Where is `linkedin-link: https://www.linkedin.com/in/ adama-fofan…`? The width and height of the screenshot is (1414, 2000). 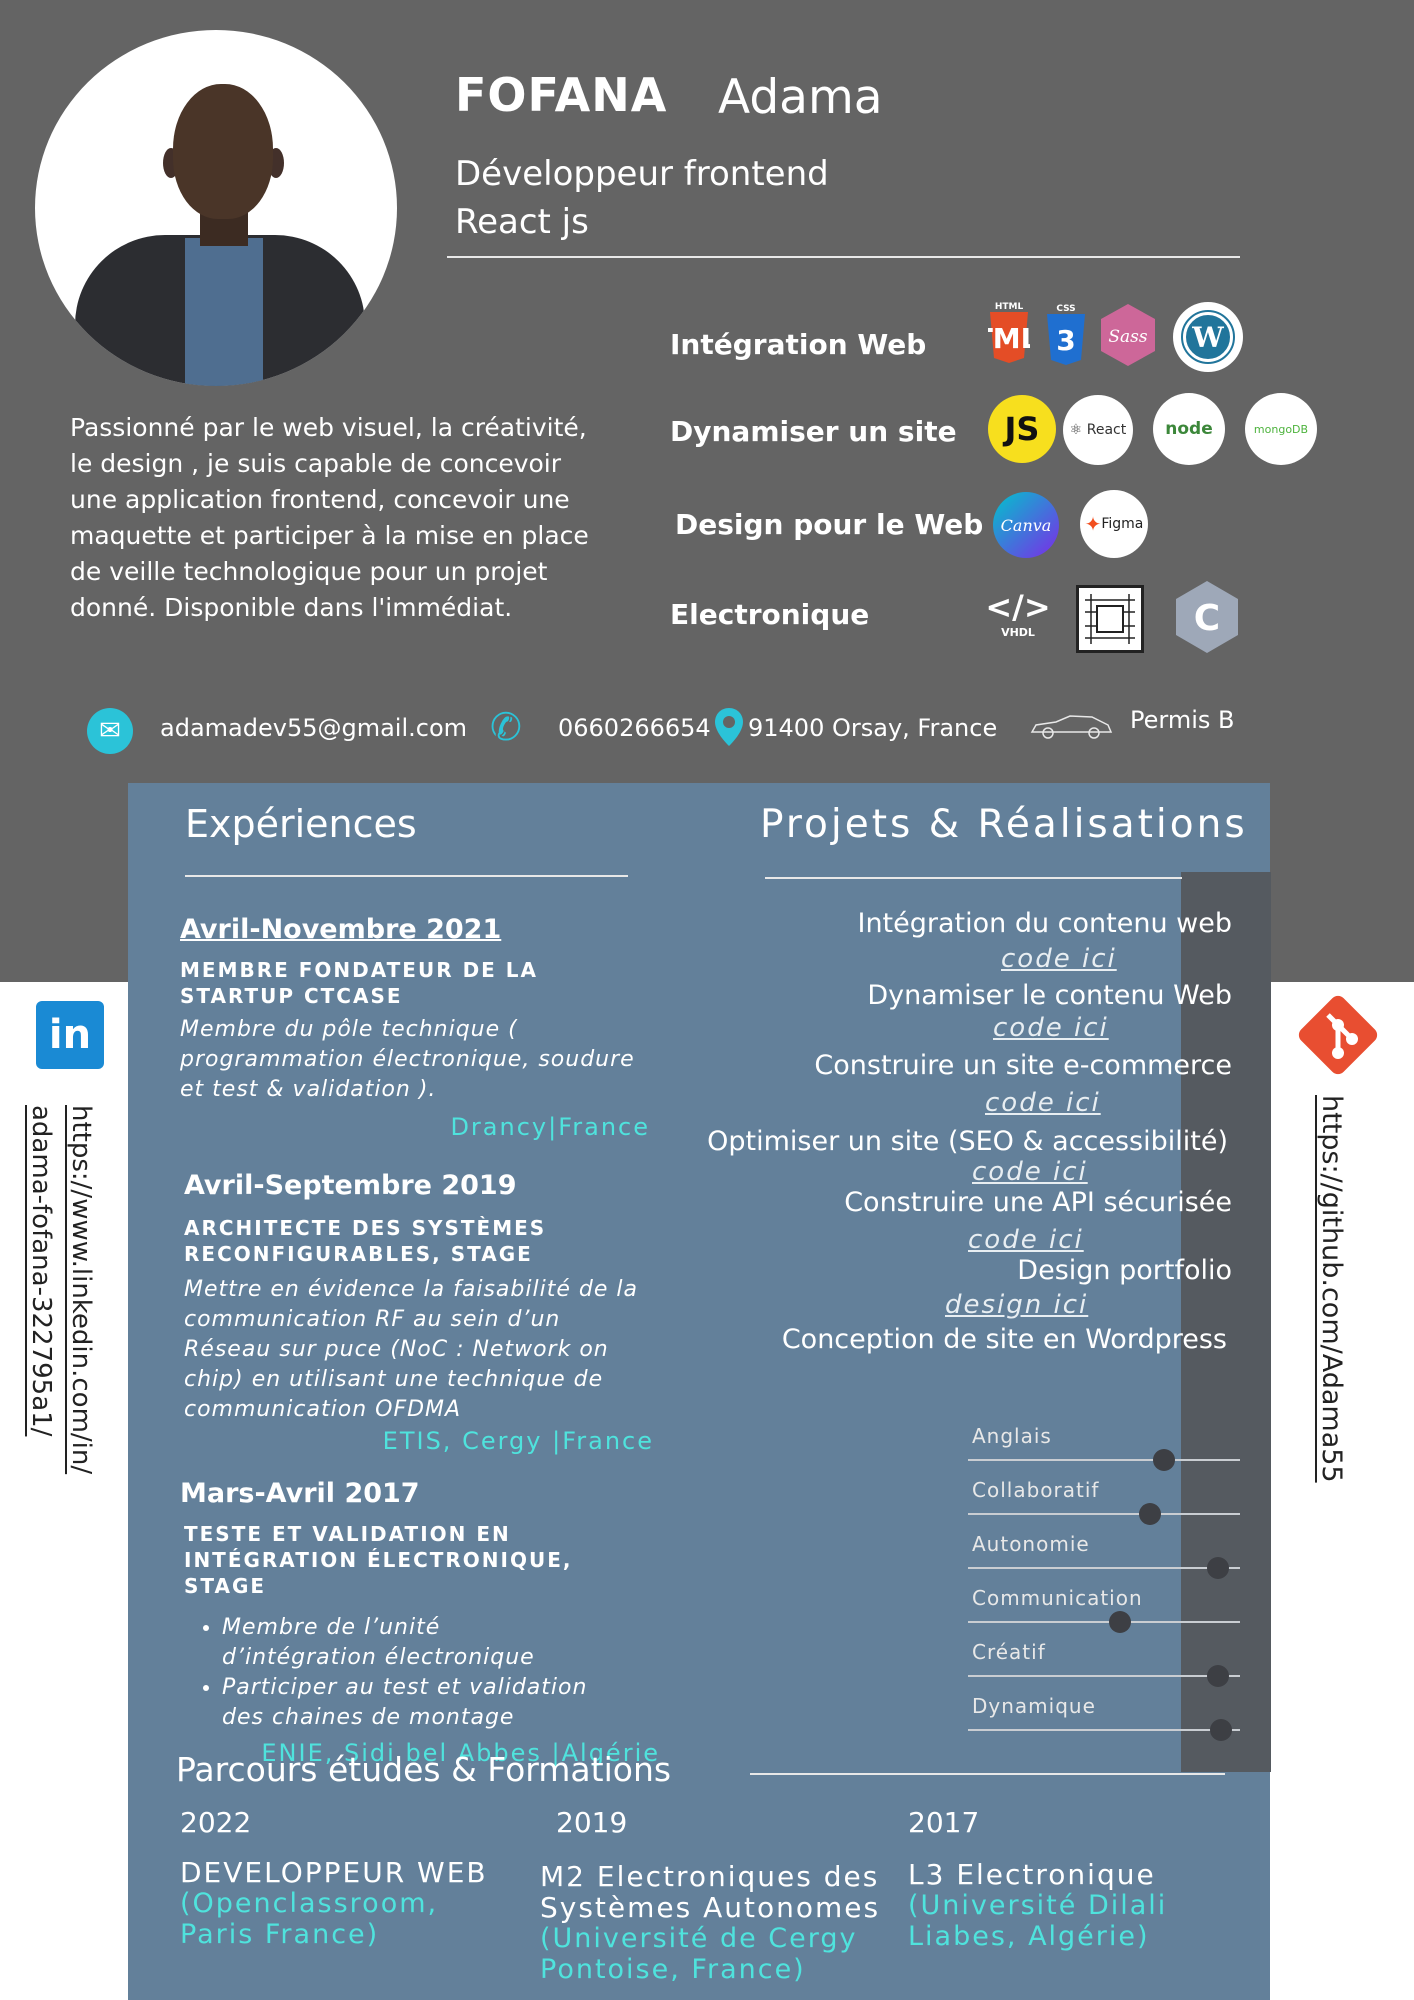
linkedin-link: https://www.linkedin.com/in/ adama-fofan… is located at coordinates (62, 1295).